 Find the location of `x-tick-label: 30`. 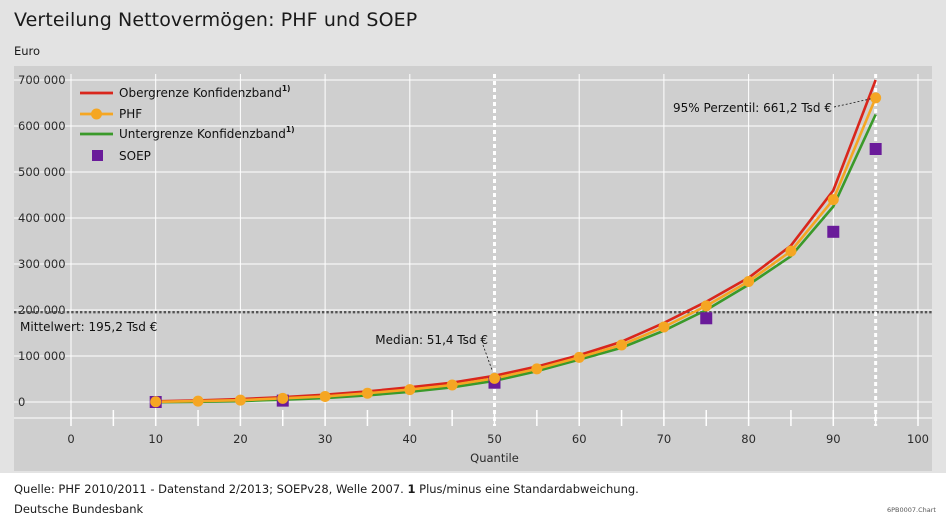

x-tick-label: 30 is located at coordinates (325, 439).